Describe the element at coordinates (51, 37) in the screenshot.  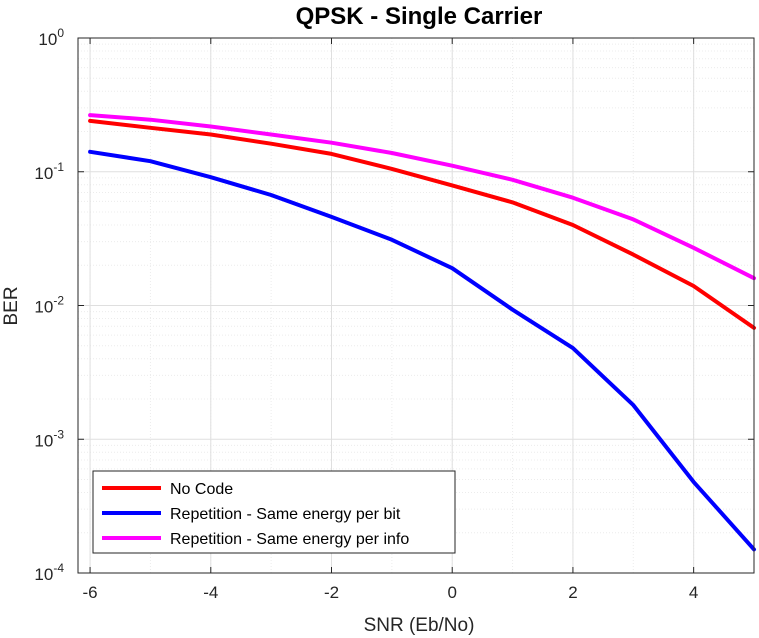
I see `y-tick-label: 10⁰` at that location.